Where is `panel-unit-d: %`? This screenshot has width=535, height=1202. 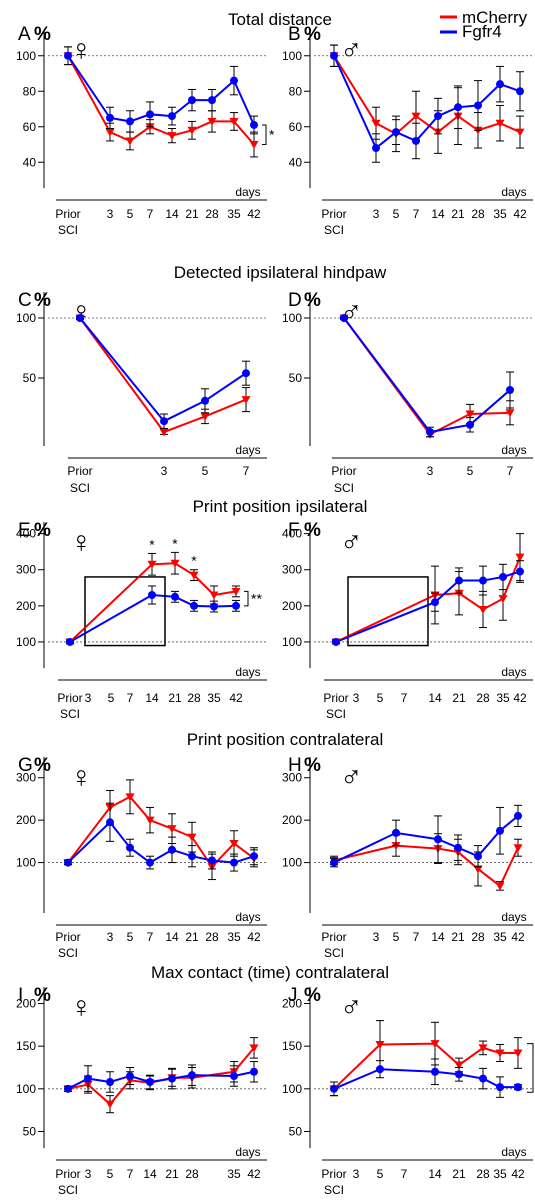
panel-unit-d: % is located at coordinates (312, 300).